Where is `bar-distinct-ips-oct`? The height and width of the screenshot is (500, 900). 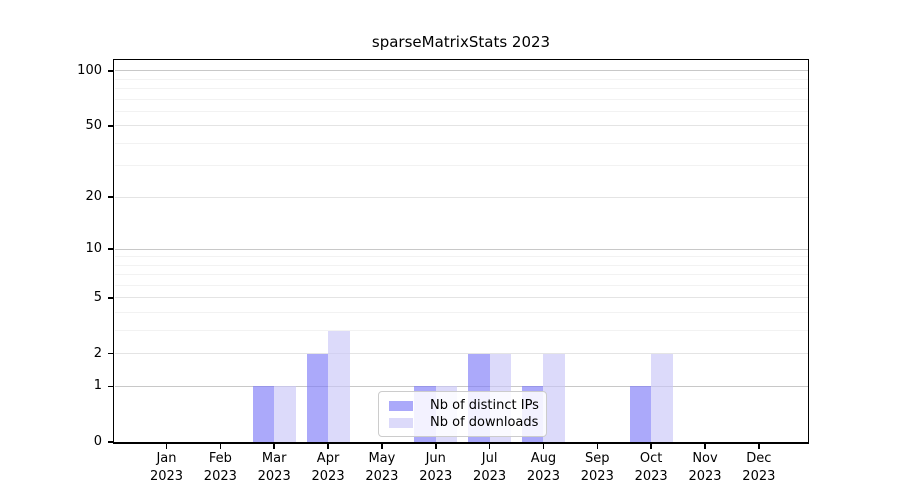 bar-distinct-ips-oct is located at coordinates (640, 414).